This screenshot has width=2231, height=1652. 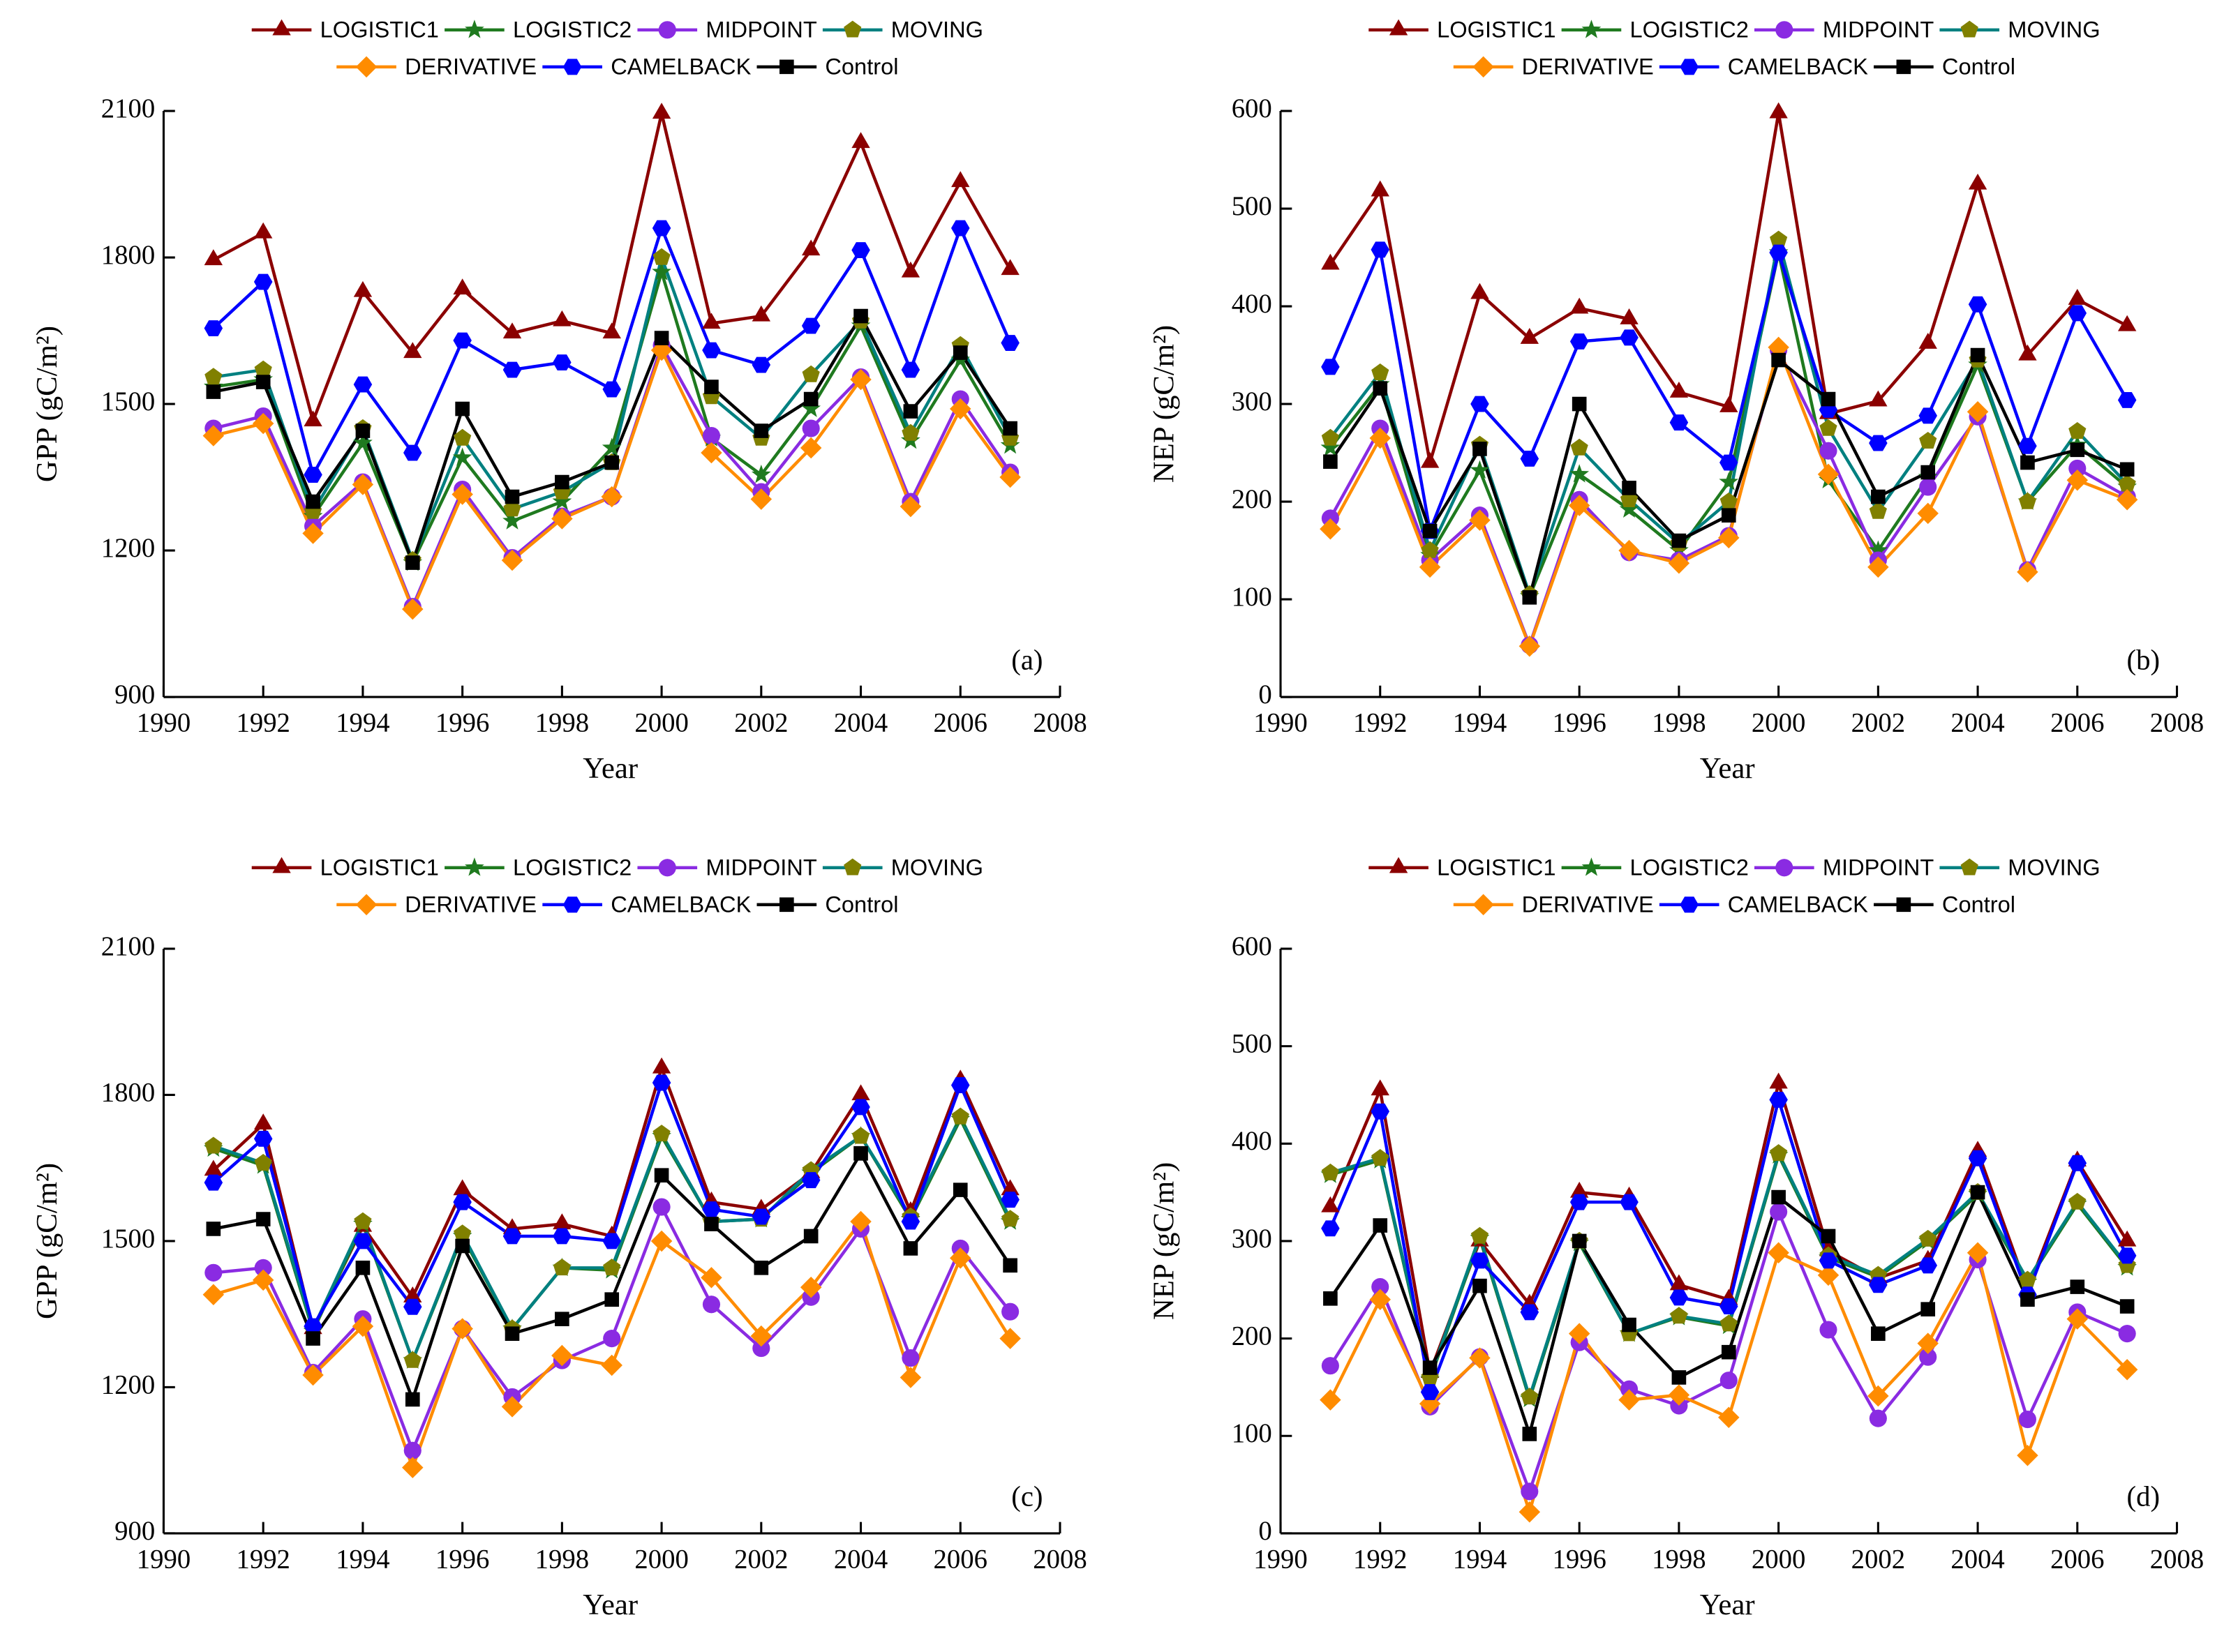 What do you see at coordinates (1689, 29) in the screenshot?
I see `legend-label: LOGISTIC2` at bounding box center [1689, 29].